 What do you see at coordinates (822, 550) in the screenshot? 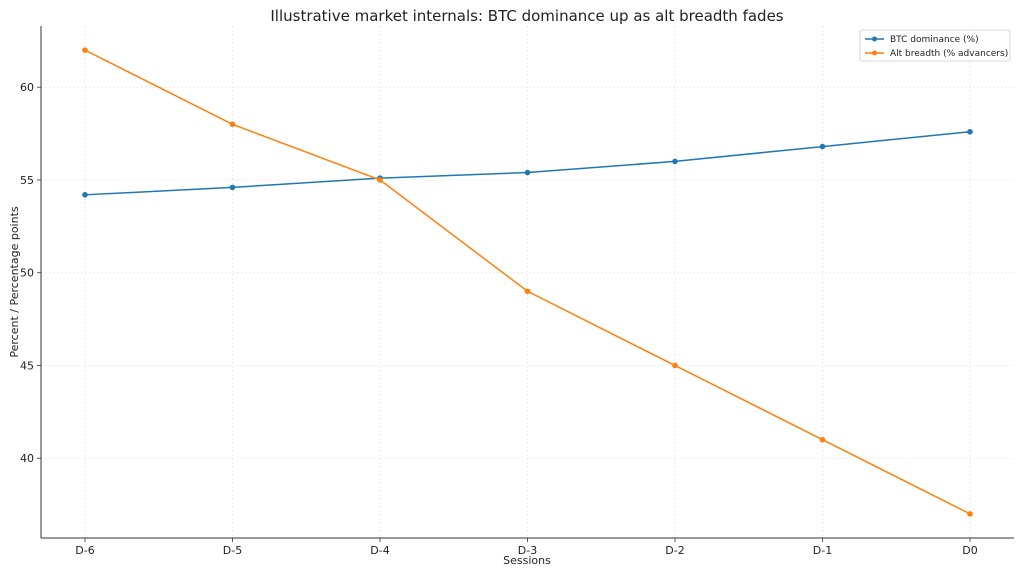
I see `x-tick-label: D-1` at bounding box center [822, 550].